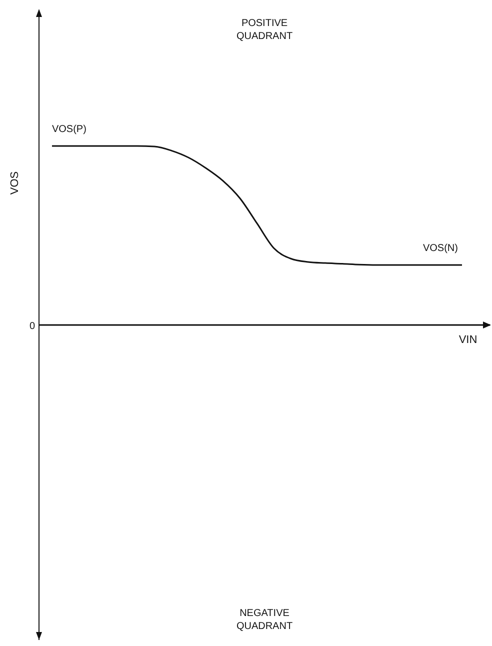 The width and height of the screenshot is (492, 646). What do you see at coordinates (264, 620) in the screenshot?
I see `text: NEGATIVE QUADRANT` at bounding box center [264, 620].